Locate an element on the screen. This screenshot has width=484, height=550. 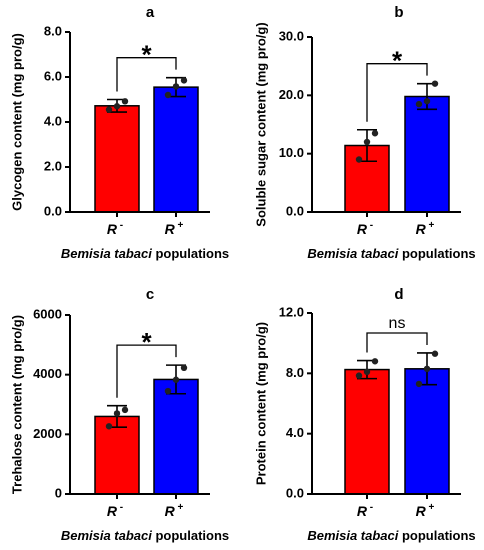
y-tick-label: 2000 is located at coordinates (47, 433).